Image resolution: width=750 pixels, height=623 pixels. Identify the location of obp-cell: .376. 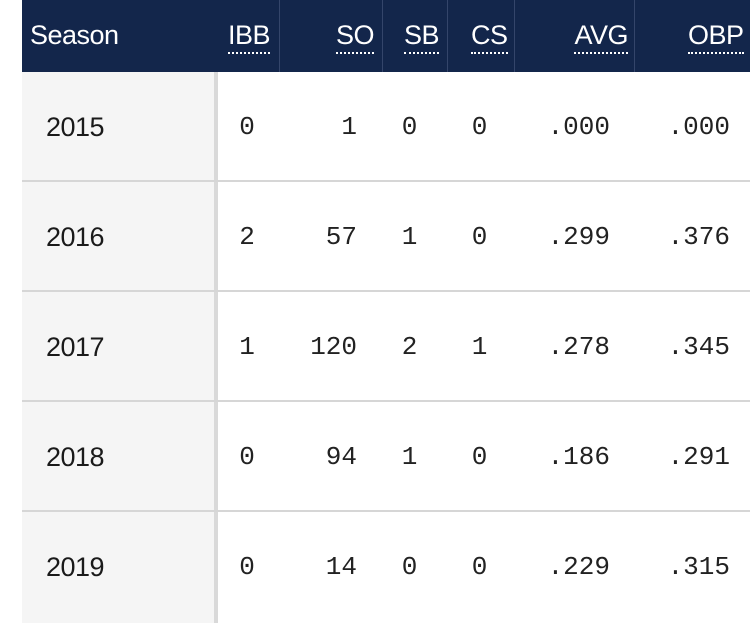
(698, 237).